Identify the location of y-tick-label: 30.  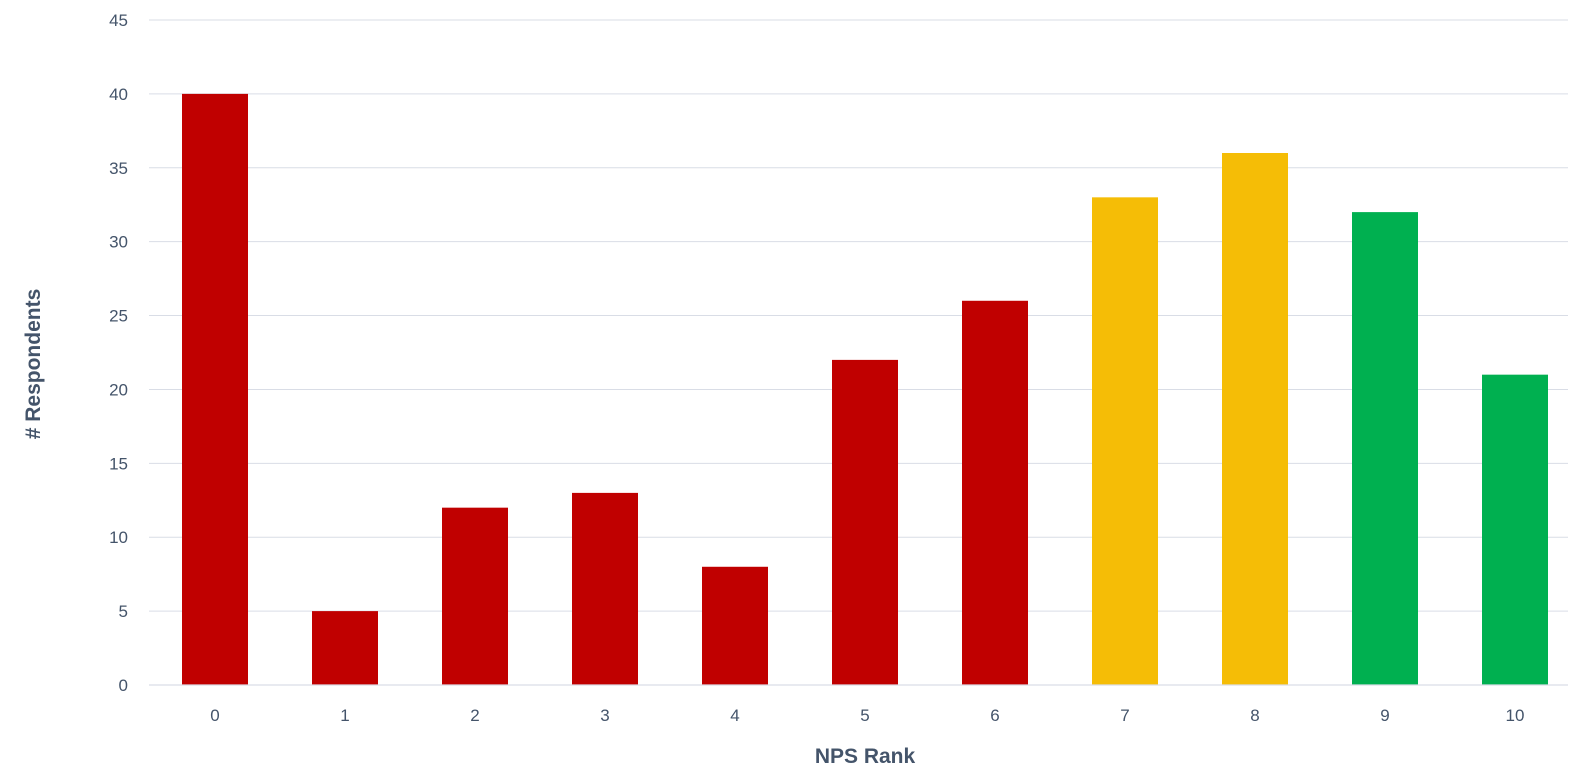
(118, 242).